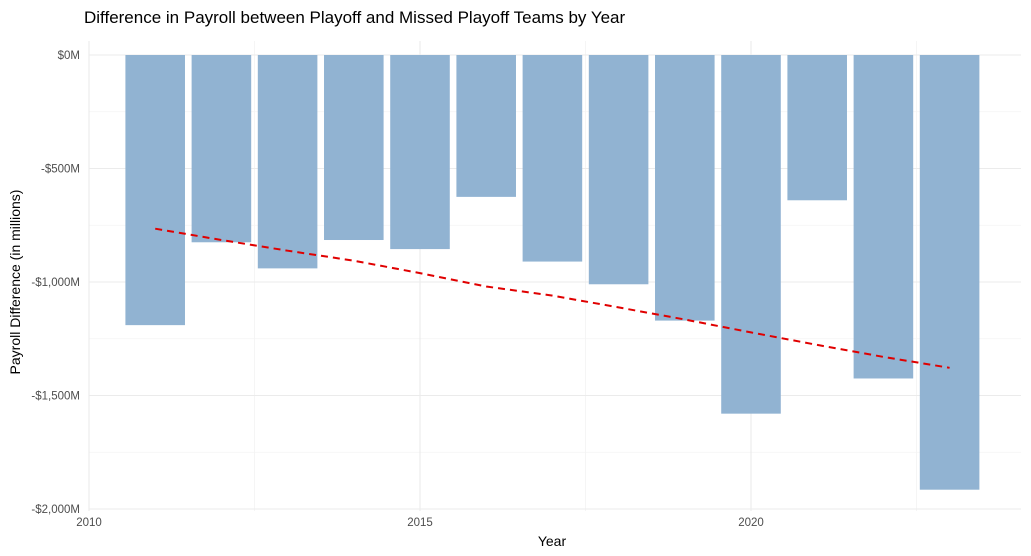 The height and width of the screenshot is (556, 1031). Describe the element at coordinates (420, 152) in the screenshot. I see `bar-2015` at that location.